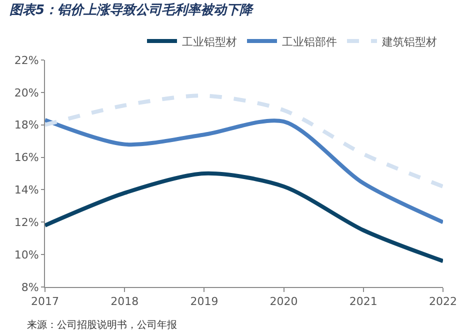  What do you see at coordinates (409, 41) in the screenshot?
I see `legend-label: 建筑铝型材` at bounding box center [409, 41].